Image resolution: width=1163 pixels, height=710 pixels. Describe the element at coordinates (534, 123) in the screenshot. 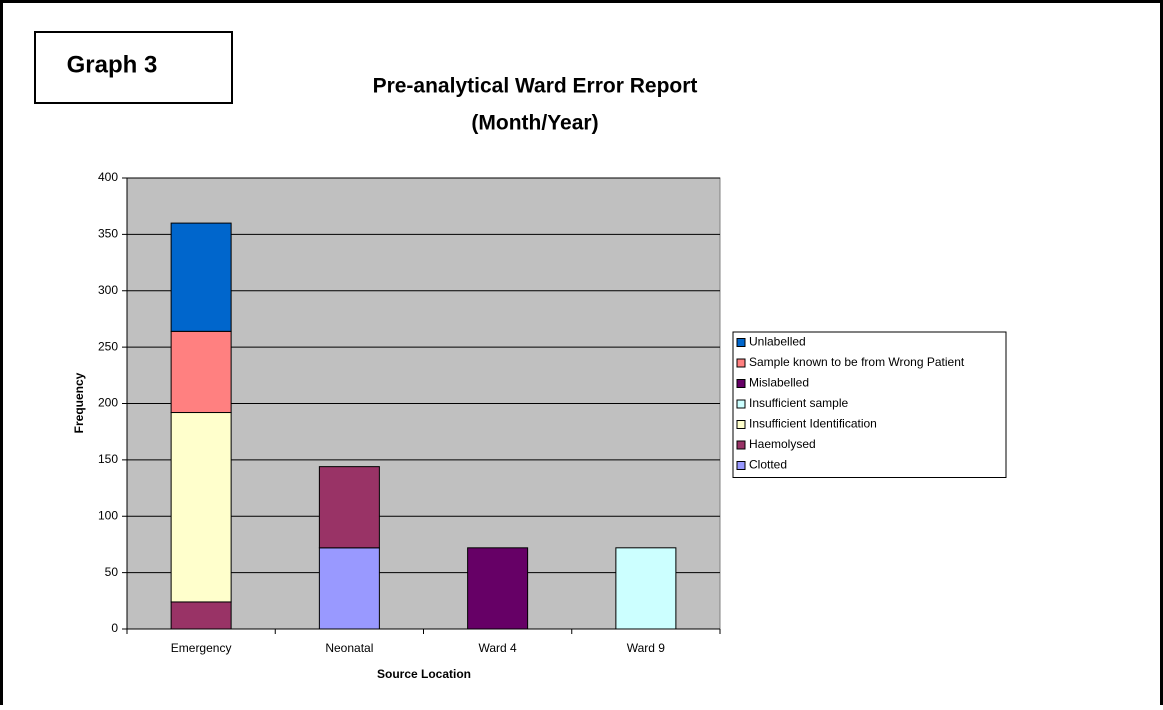

I see `chart-subtitle: (Month/Year)` at that location.